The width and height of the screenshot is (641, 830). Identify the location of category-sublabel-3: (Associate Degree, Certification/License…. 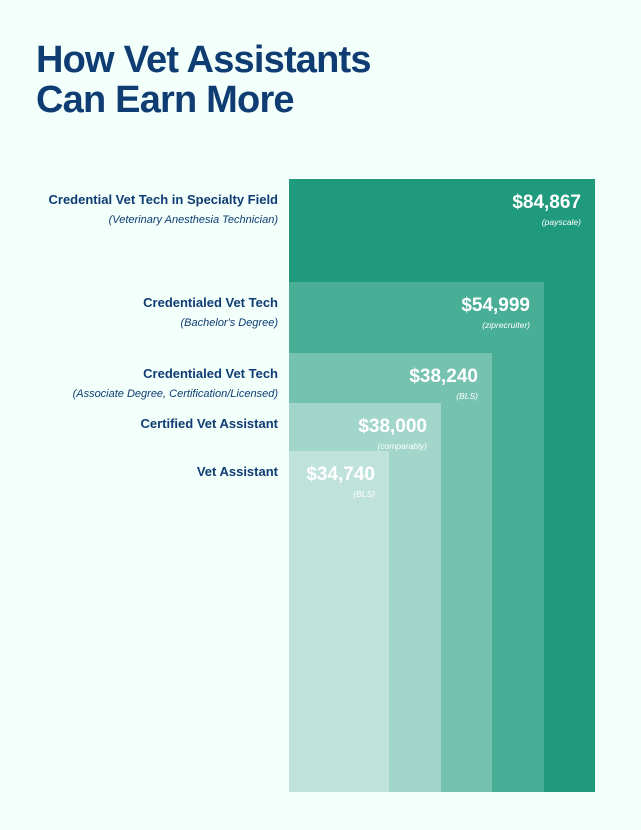
(176, 394).